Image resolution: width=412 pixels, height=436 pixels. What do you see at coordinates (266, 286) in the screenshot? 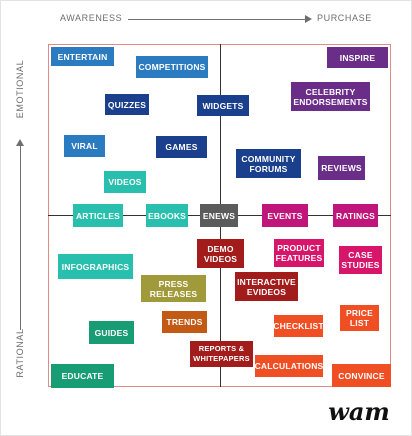
I see `tile-interactive-evideos: INTERACTIVE EVIDEOS` at bounding box center [266, 286].